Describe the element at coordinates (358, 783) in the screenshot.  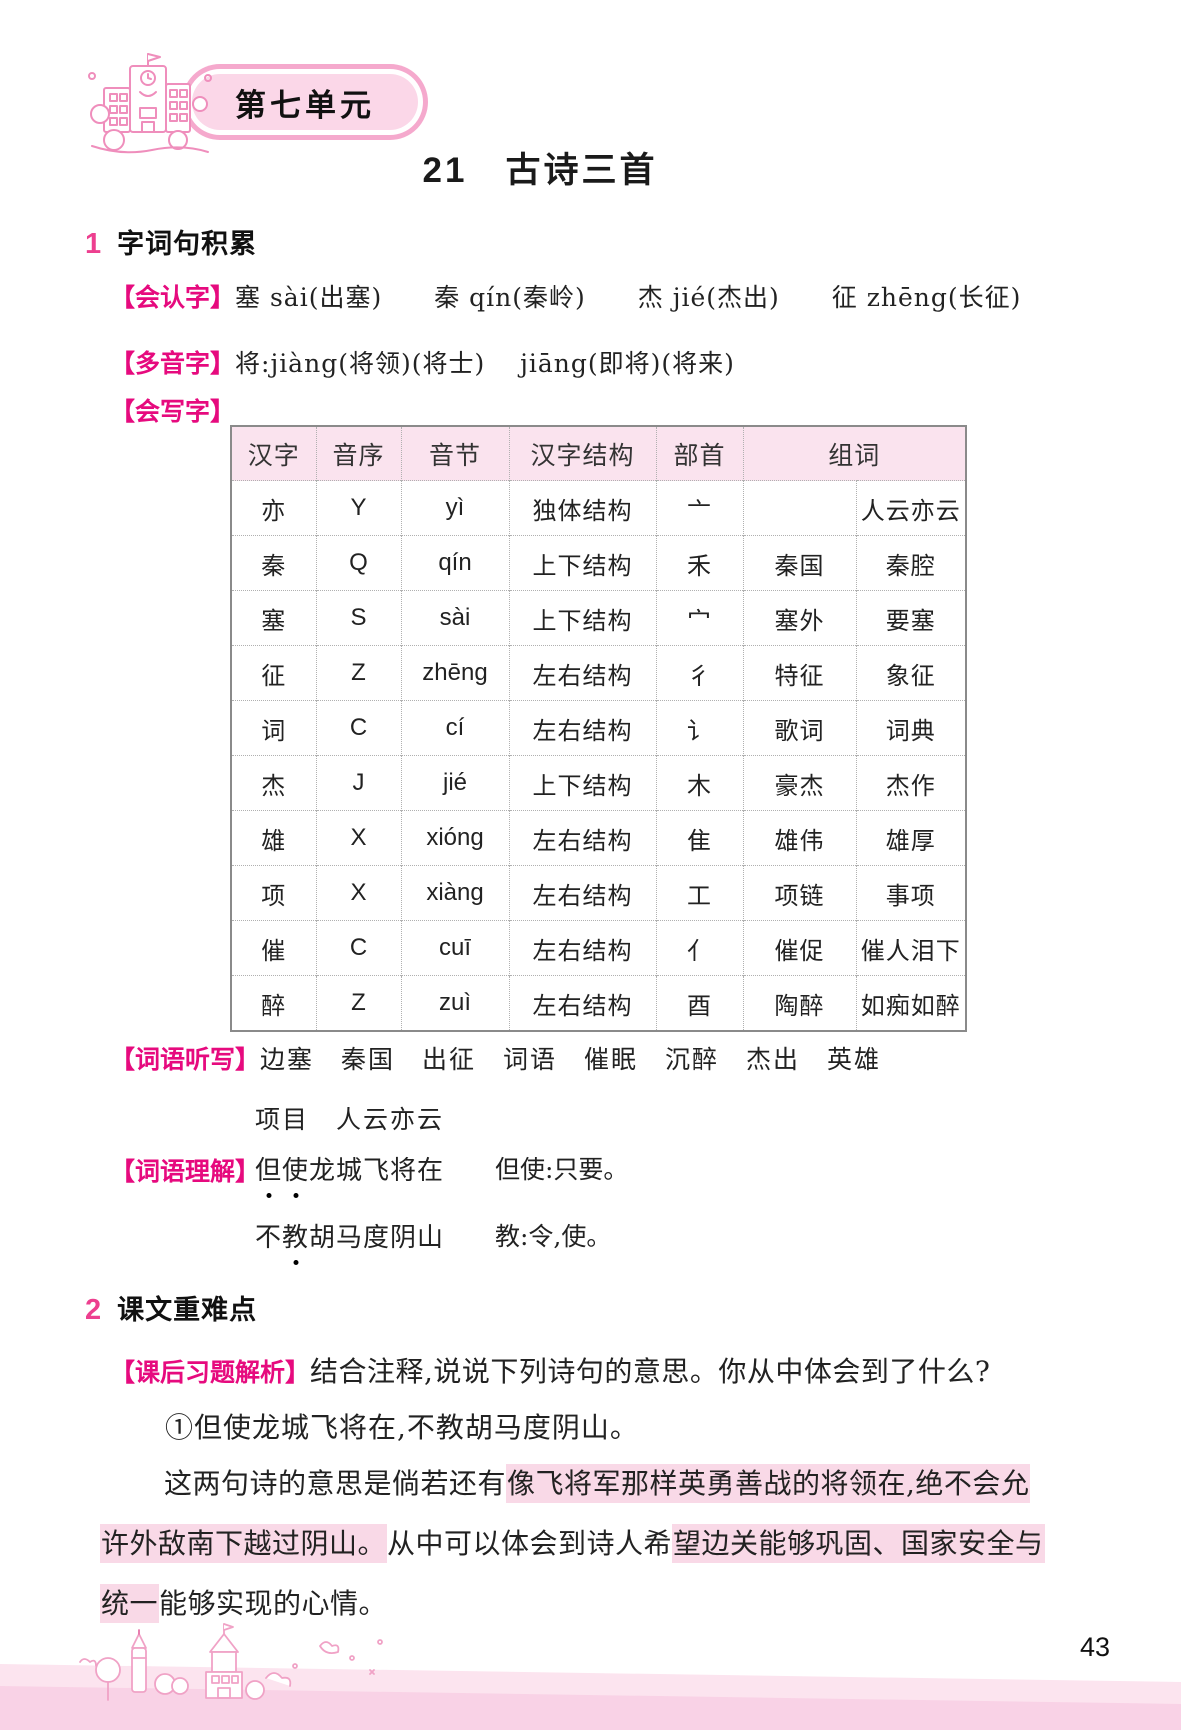
I see `table-cell: J` at that location.